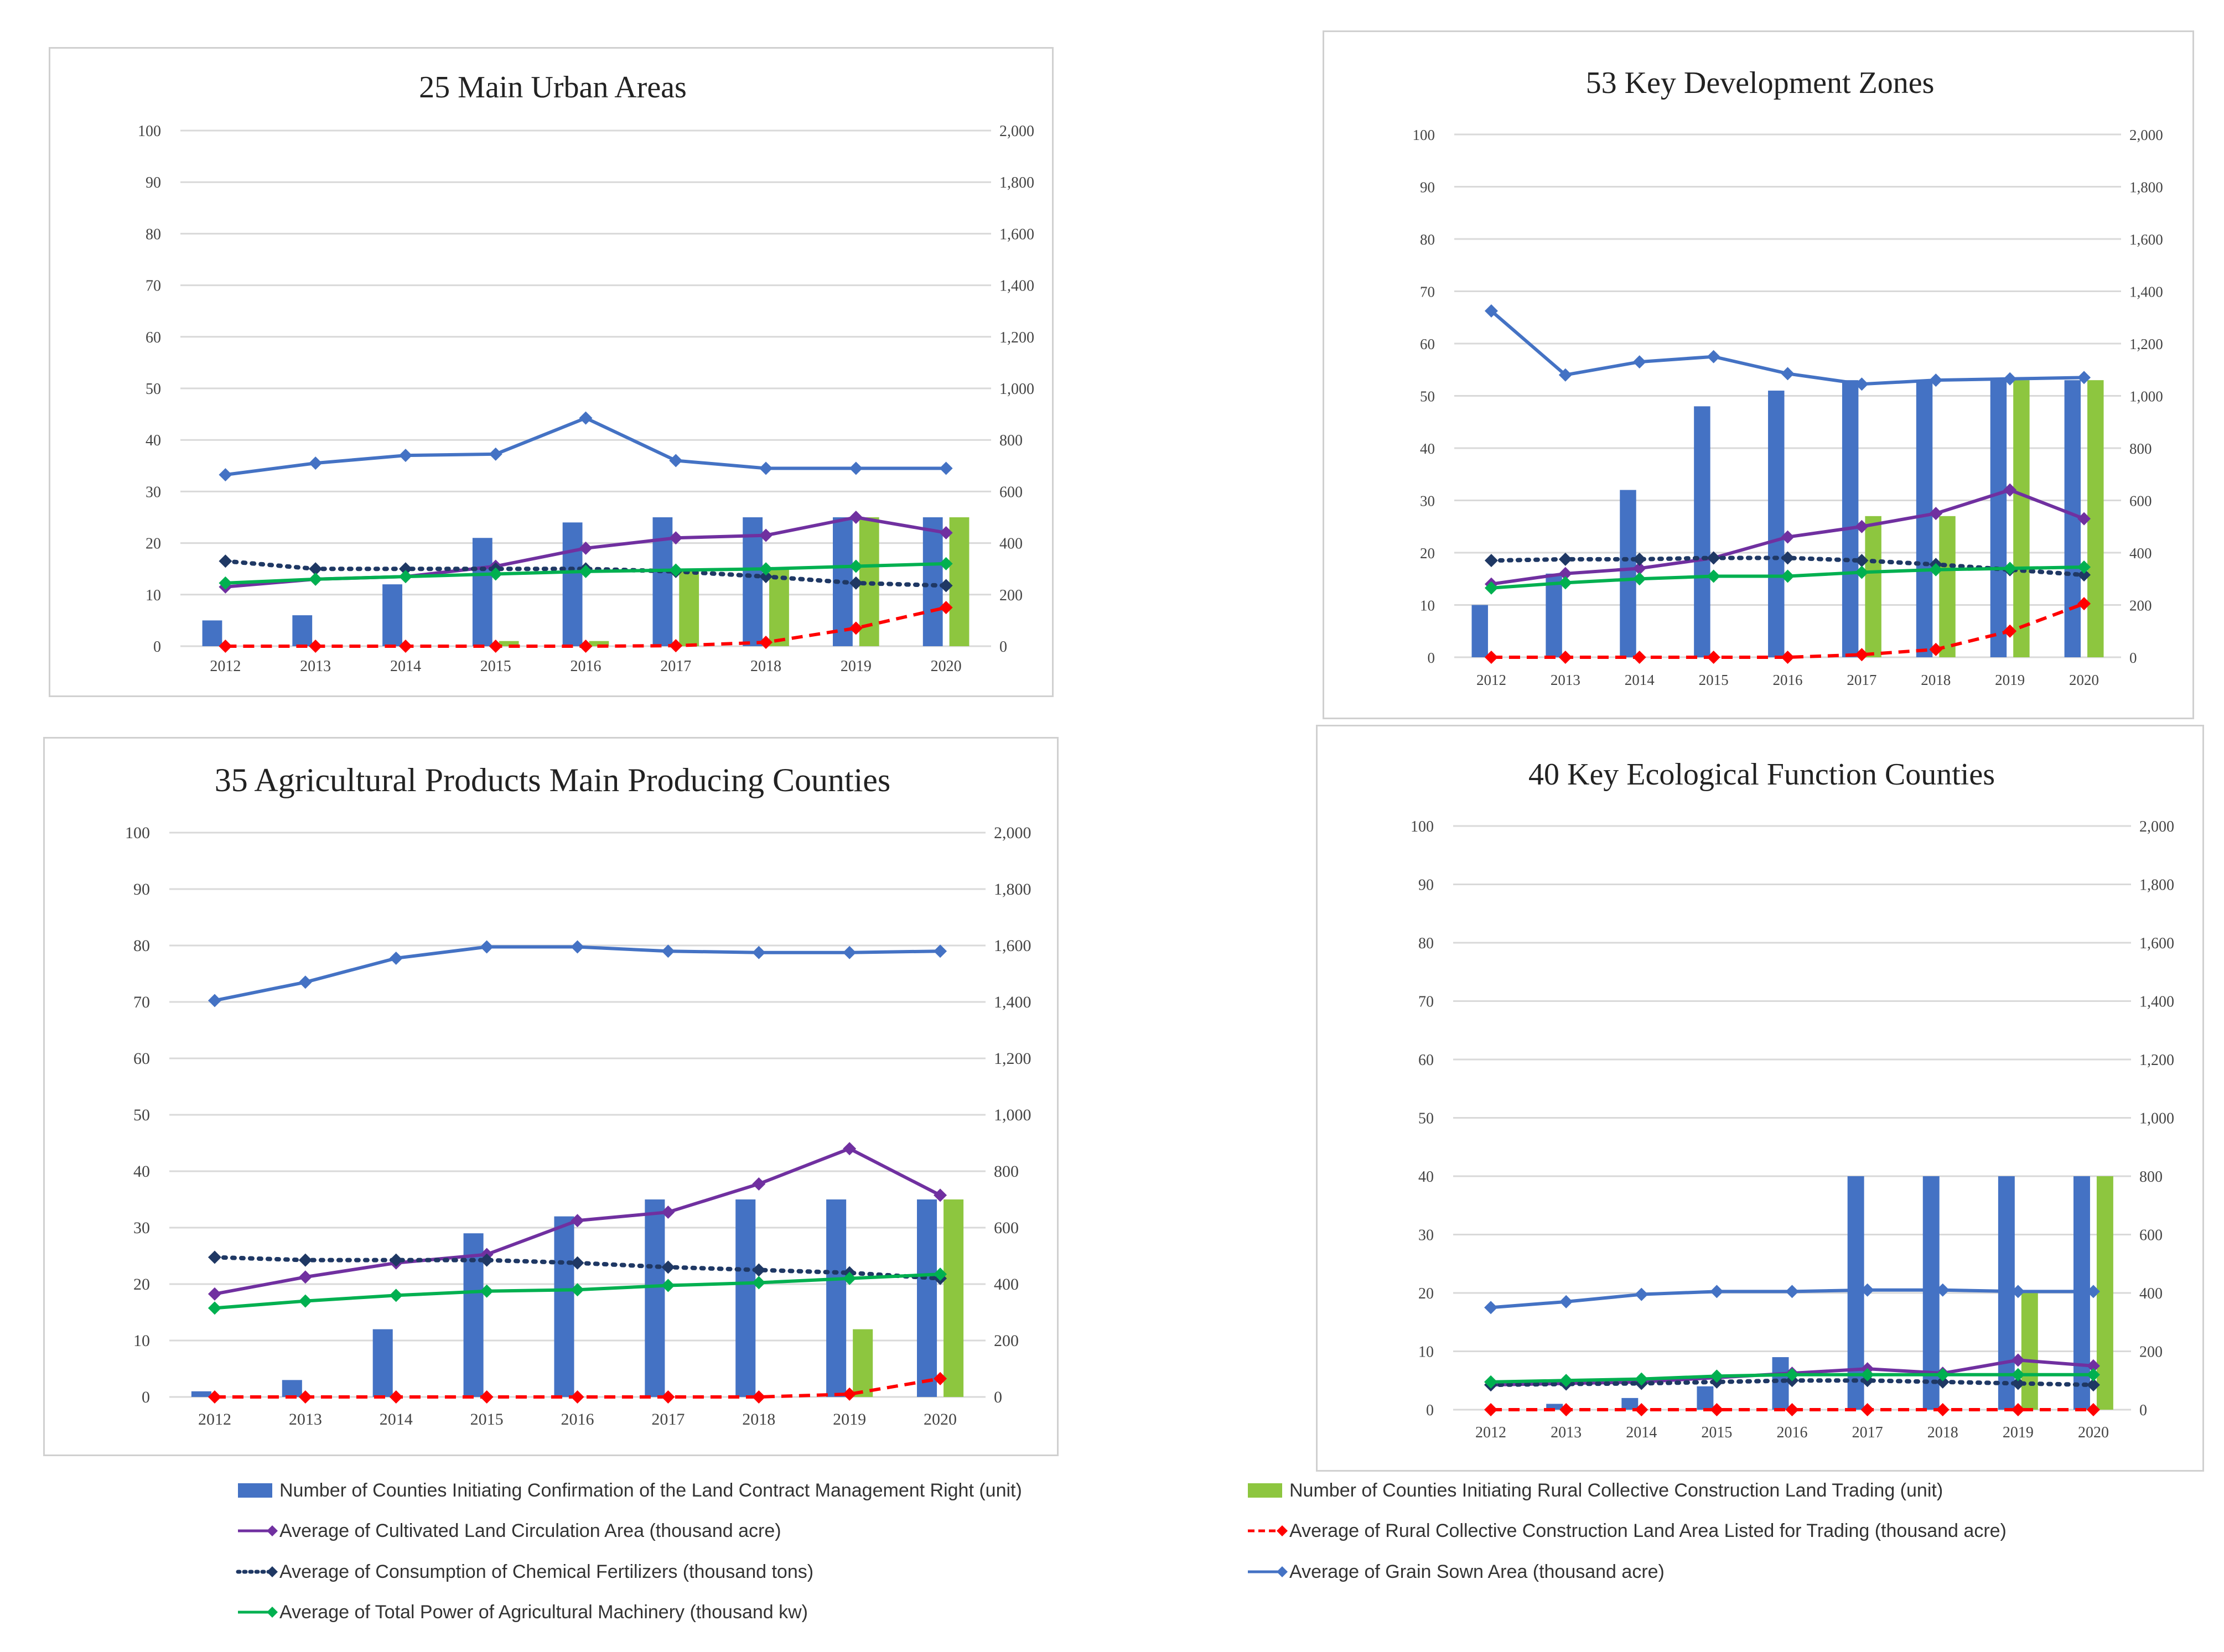 This screenshot has width=2224, height=1652. I want to click on y-right-tick-label: 1,600, so click(1013, 946).